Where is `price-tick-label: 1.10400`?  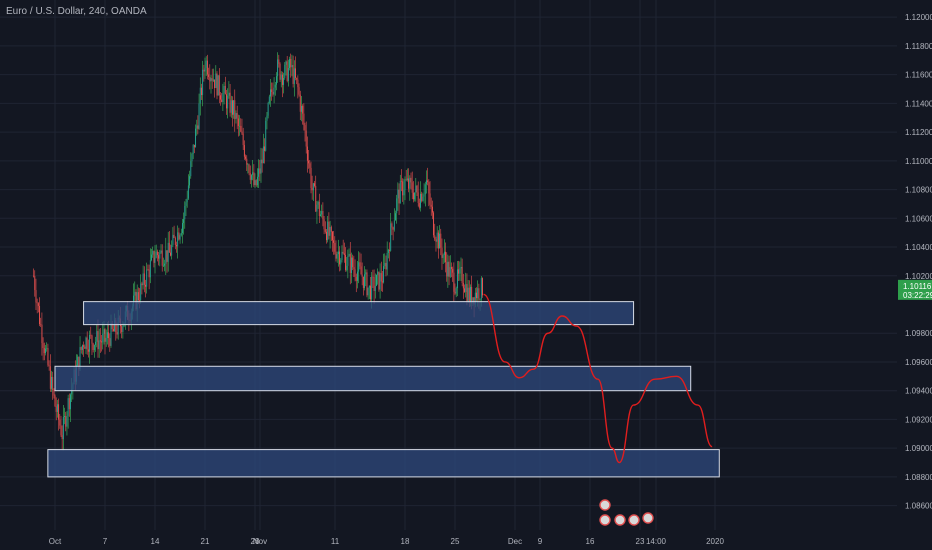
price-tick-label: 1.10400 is located at coordinates (918, 247).